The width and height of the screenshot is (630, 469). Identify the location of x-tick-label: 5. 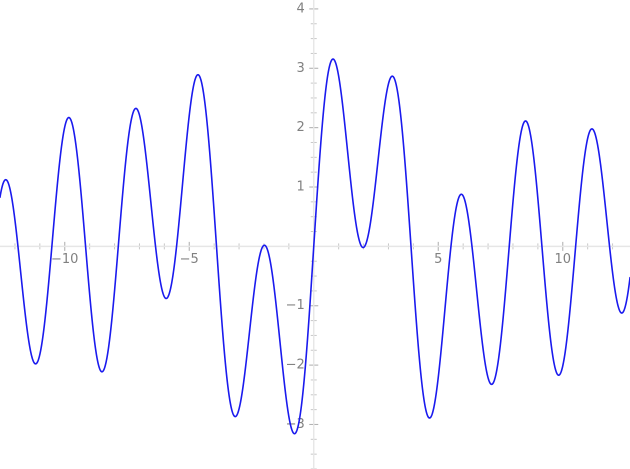
(438, 259).